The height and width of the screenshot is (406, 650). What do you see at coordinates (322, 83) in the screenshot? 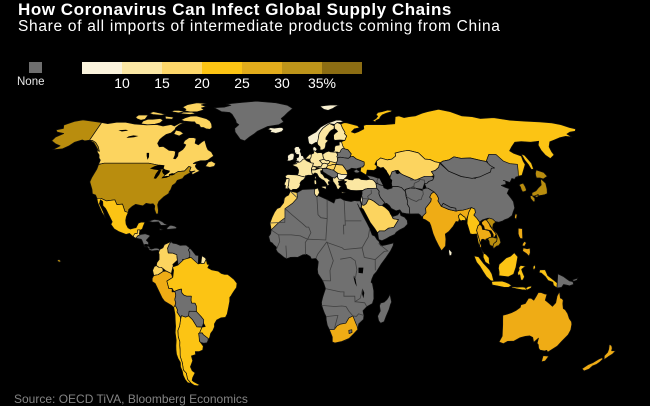
I see `svg-text: 35%` at bounding box center [322, 83].